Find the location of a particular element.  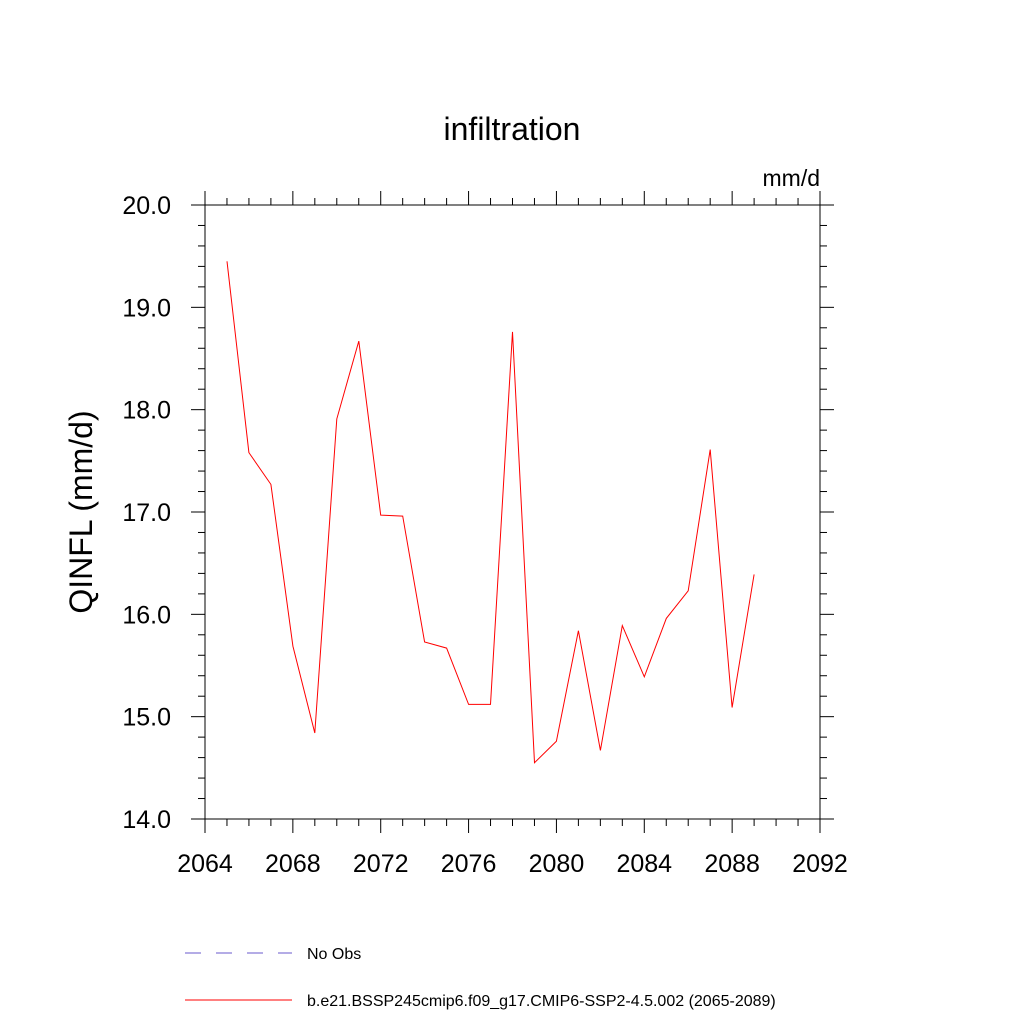

y-tick-label: 19.0 is located at coordinates (146, 308).